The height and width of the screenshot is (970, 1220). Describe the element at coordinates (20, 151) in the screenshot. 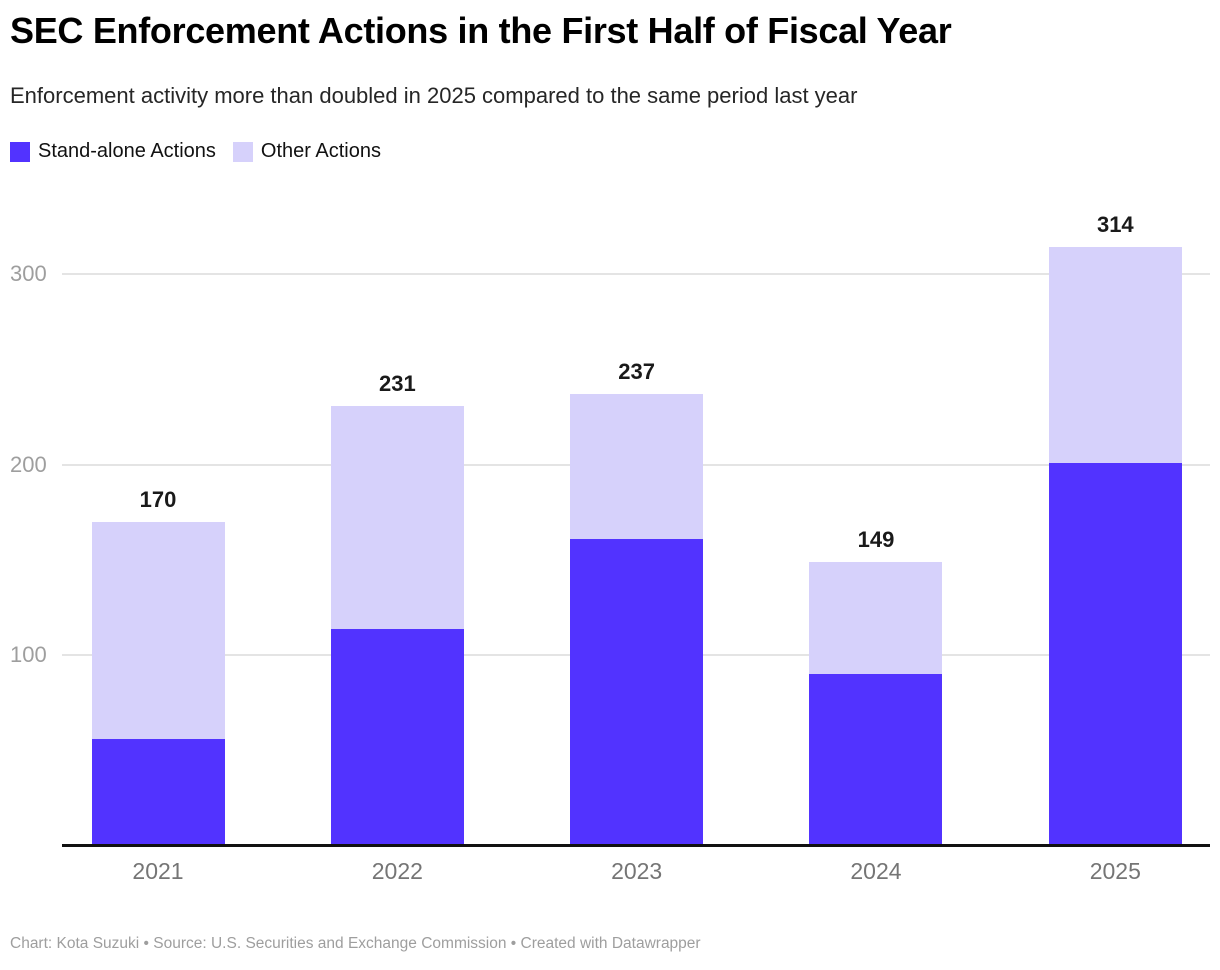

I see `legend-swatch-standalone-actions` at that location.